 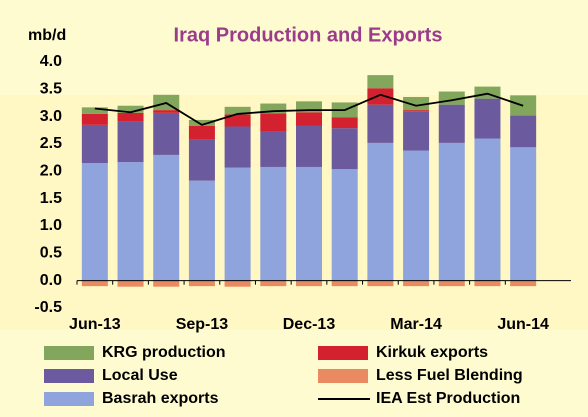 What do you see at coordinates (160, 398) in the screenshot?
I see `legend-label: Basrah exports` at bounding box center [160, 398].